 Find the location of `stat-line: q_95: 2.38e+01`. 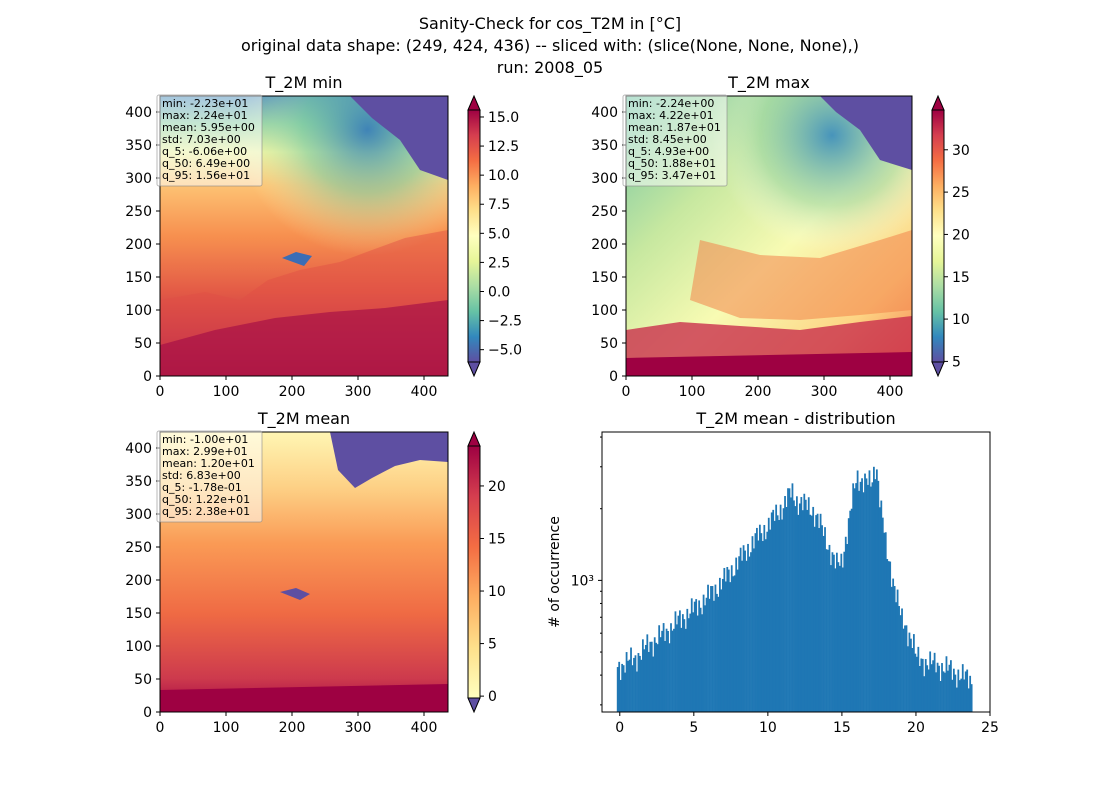

stat-line: q_95: 2.38e+01 is located at coordinates (206, 511).